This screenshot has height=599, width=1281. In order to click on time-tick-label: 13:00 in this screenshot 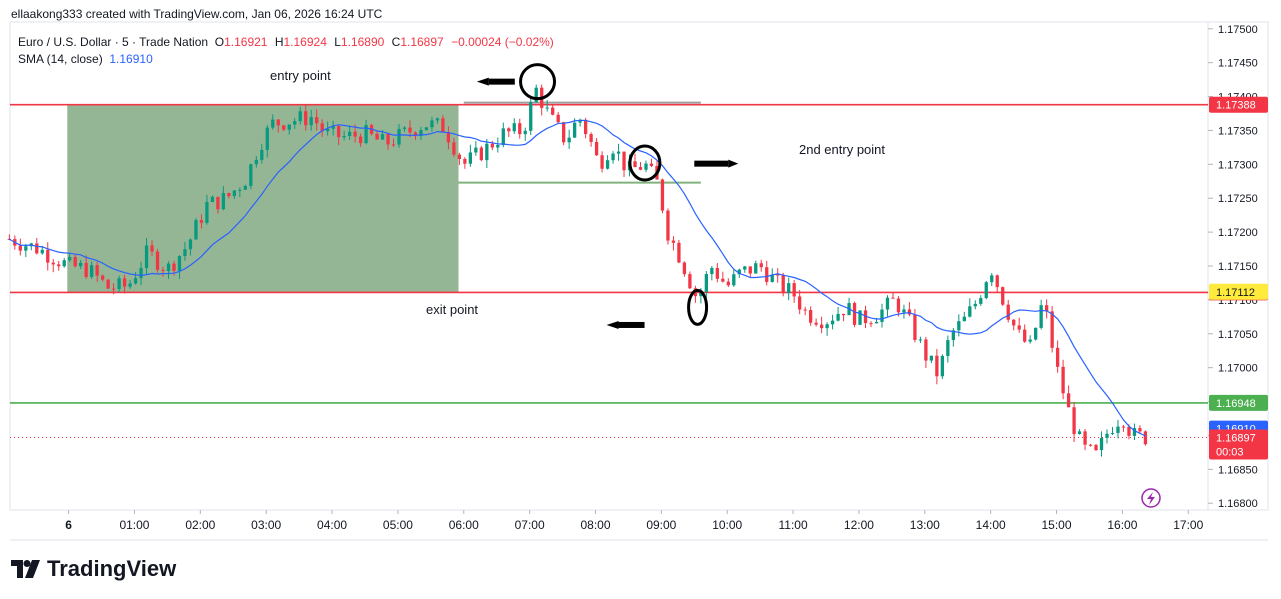, I will do `click(925, 525)`.